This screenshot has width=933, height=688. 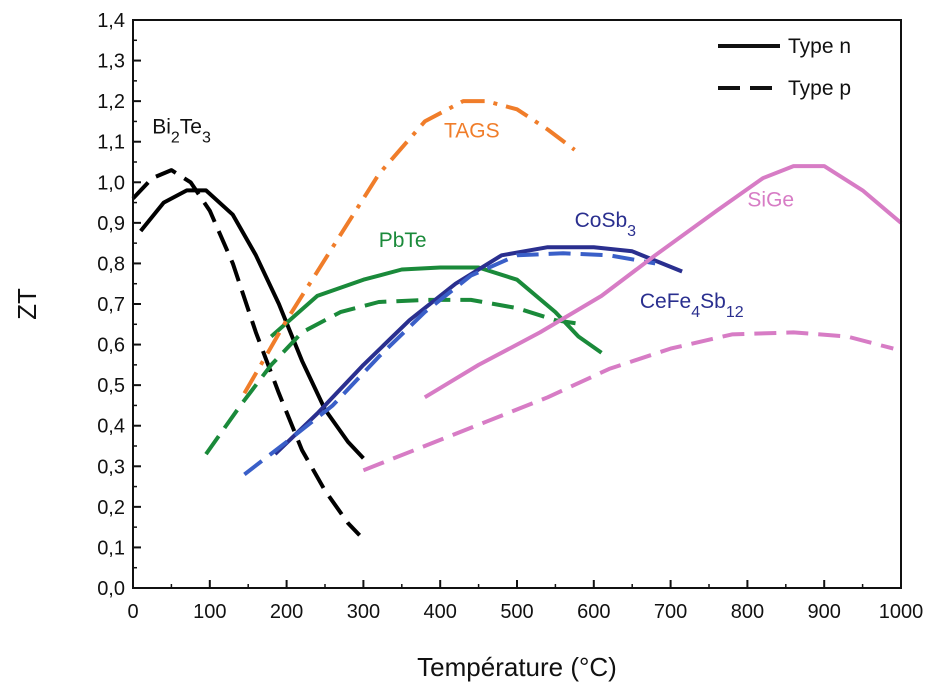 What do you see at coordinates (111, 467) in the screenshot?
I see `y-tick-label: 0,3` at bounding box center [111, 467].